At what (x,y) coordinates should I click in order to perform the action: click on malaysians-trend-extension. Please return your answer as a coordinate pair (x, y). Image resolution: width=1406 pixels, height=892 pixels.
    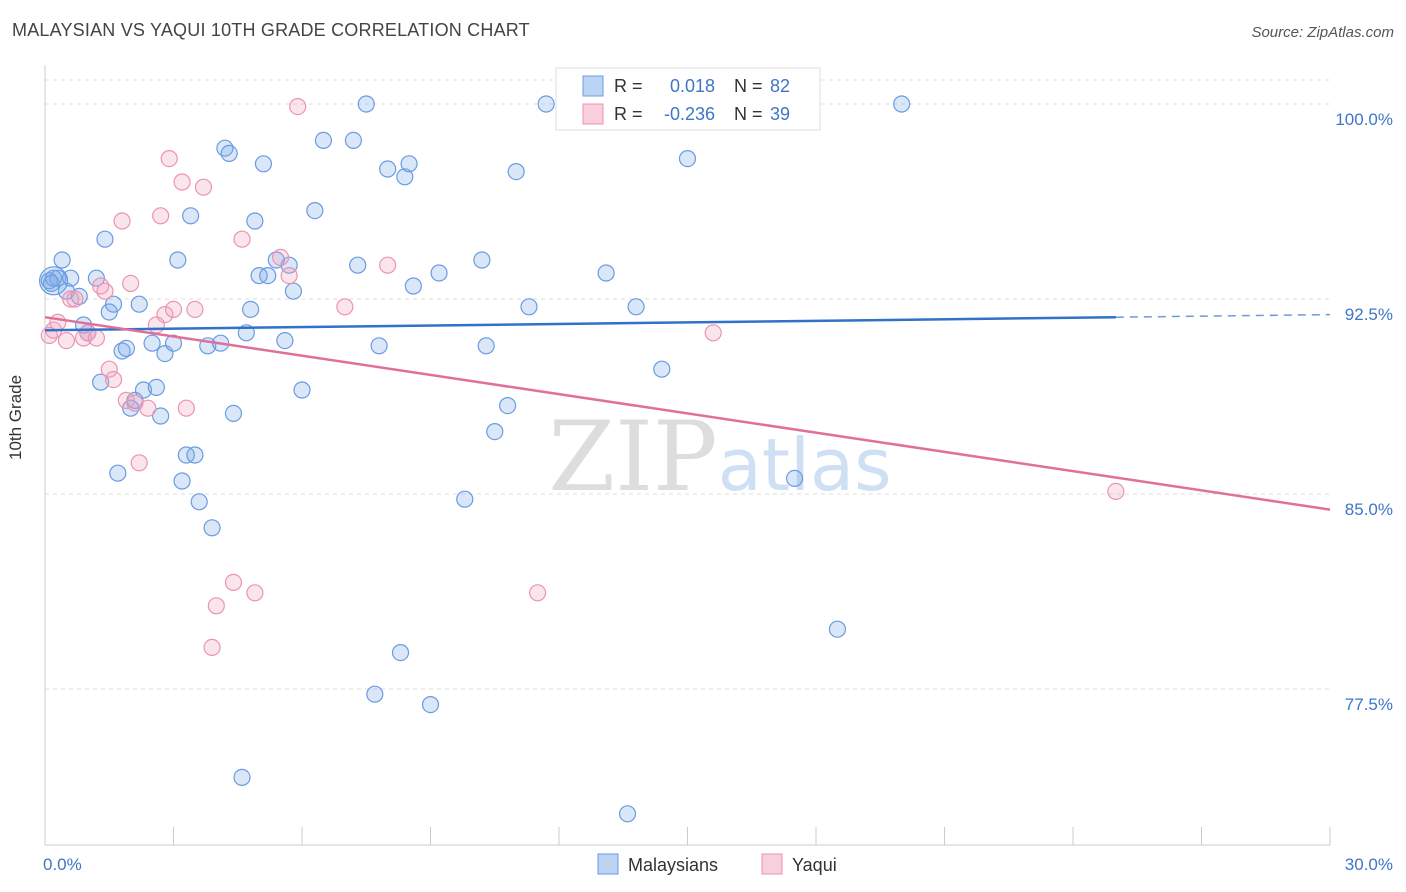
    Looking at the image, I should click on (1223, 315).